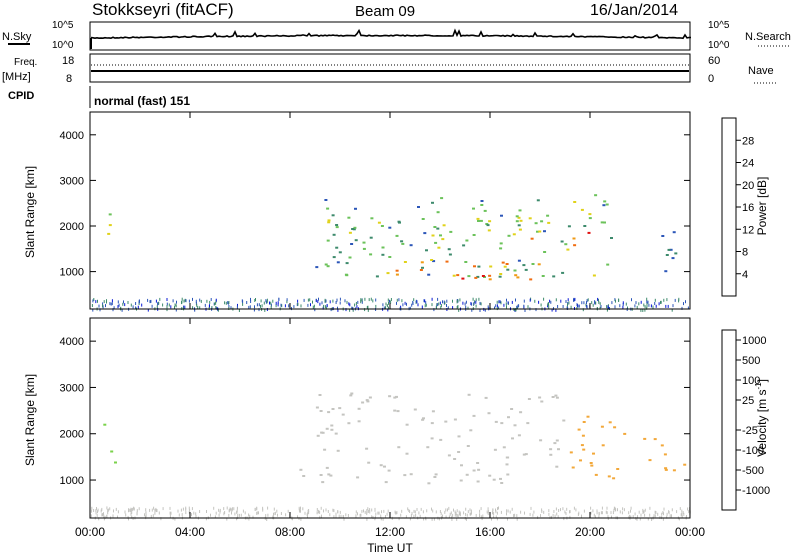 The width and height of the screenshot is (800, 554). I want to click on cpid-mode: normal (fast) 151, so click(142, 101).